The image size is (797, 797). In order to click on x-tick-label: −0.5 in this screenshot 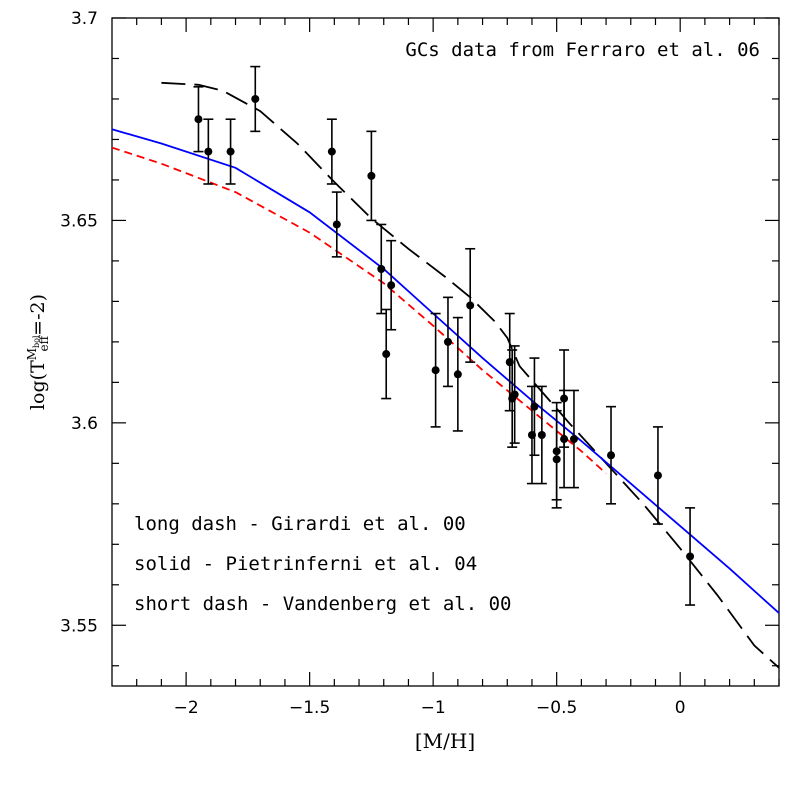, I will do `click(556, 708)`.